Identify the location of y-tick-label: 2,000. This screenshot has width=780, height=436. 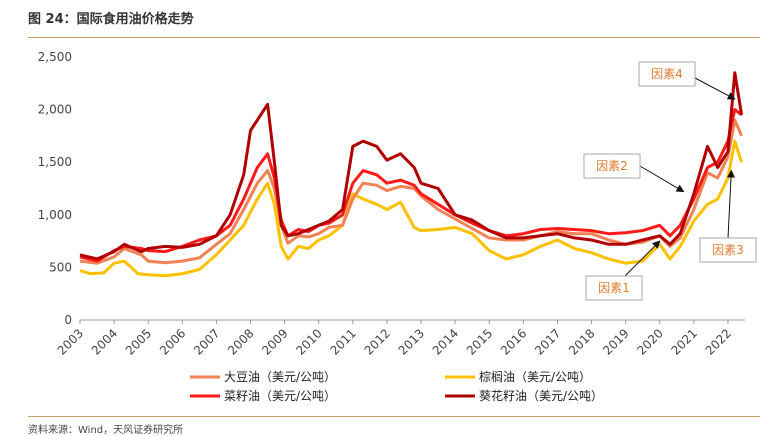
(55, 110).